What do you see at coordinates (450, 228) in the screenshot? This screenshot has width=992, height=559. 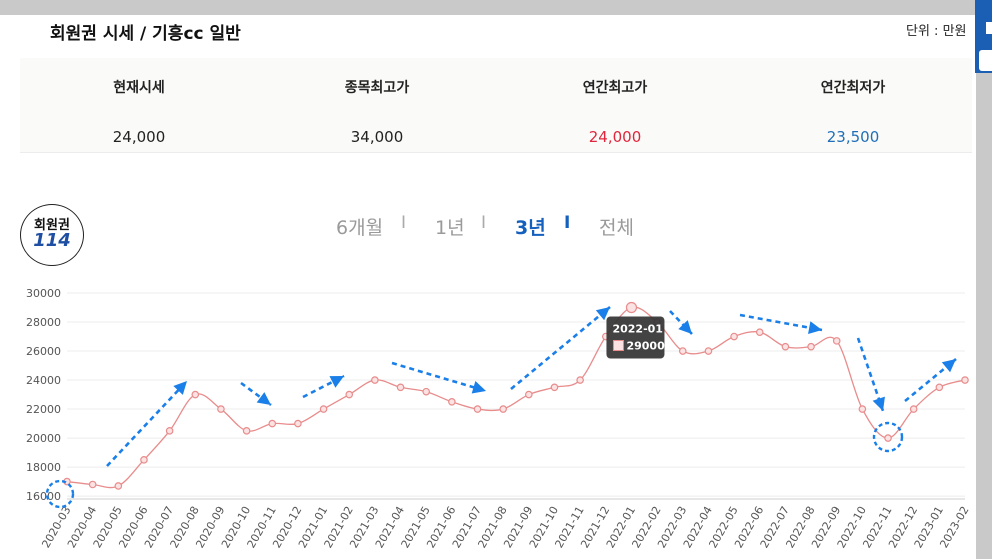 I see `tab-1-year: 1년` at bounding box center [450, 228].